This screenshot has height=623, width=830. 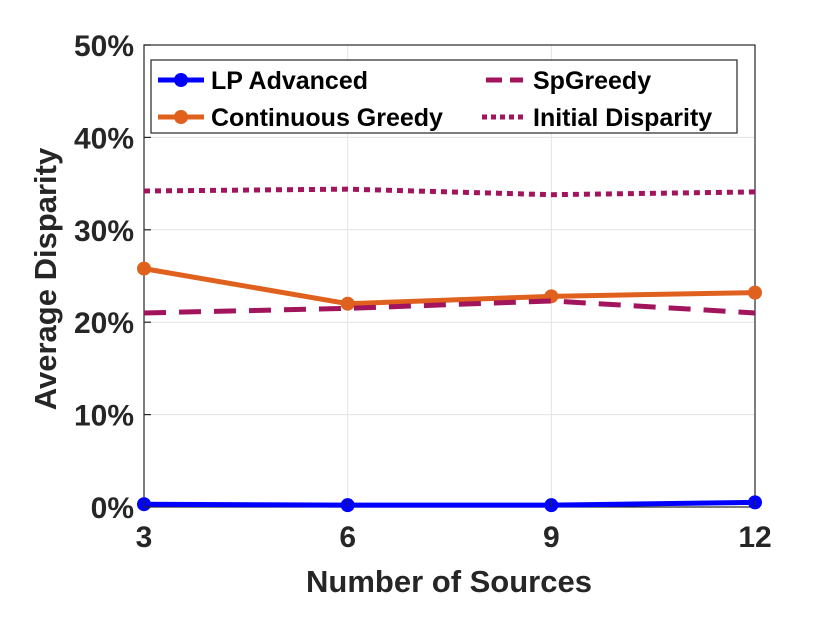 What do you see at coordinates (104, 138) in the screenshot?
I see `y-tick-label: 40%` at bounding box center [104, 138].